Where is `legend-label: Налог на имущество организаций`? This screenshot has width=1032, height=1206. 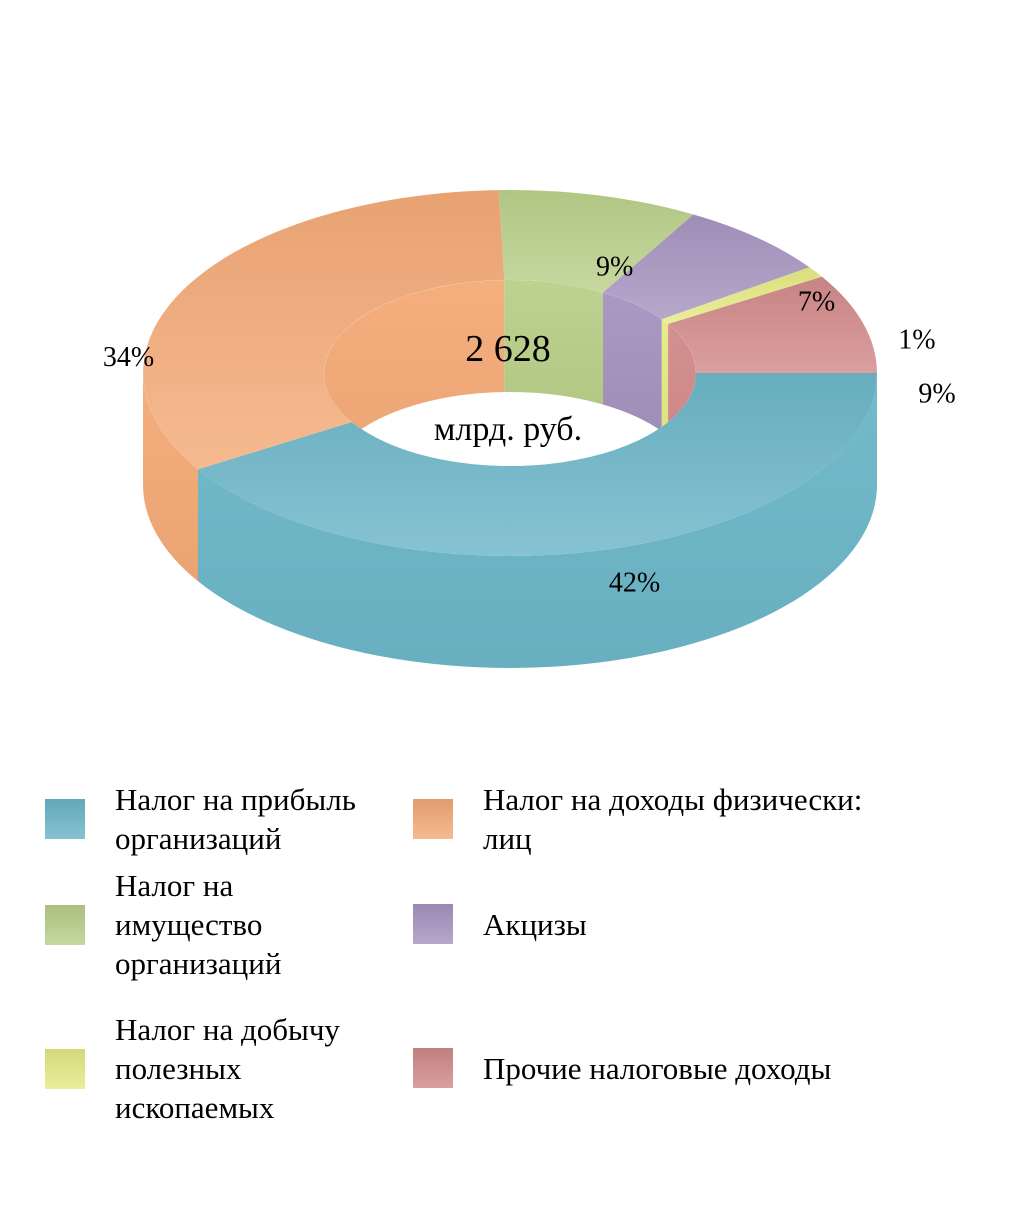
legend-label: Налог на имущество организаций is located at coordinates (198, 924).